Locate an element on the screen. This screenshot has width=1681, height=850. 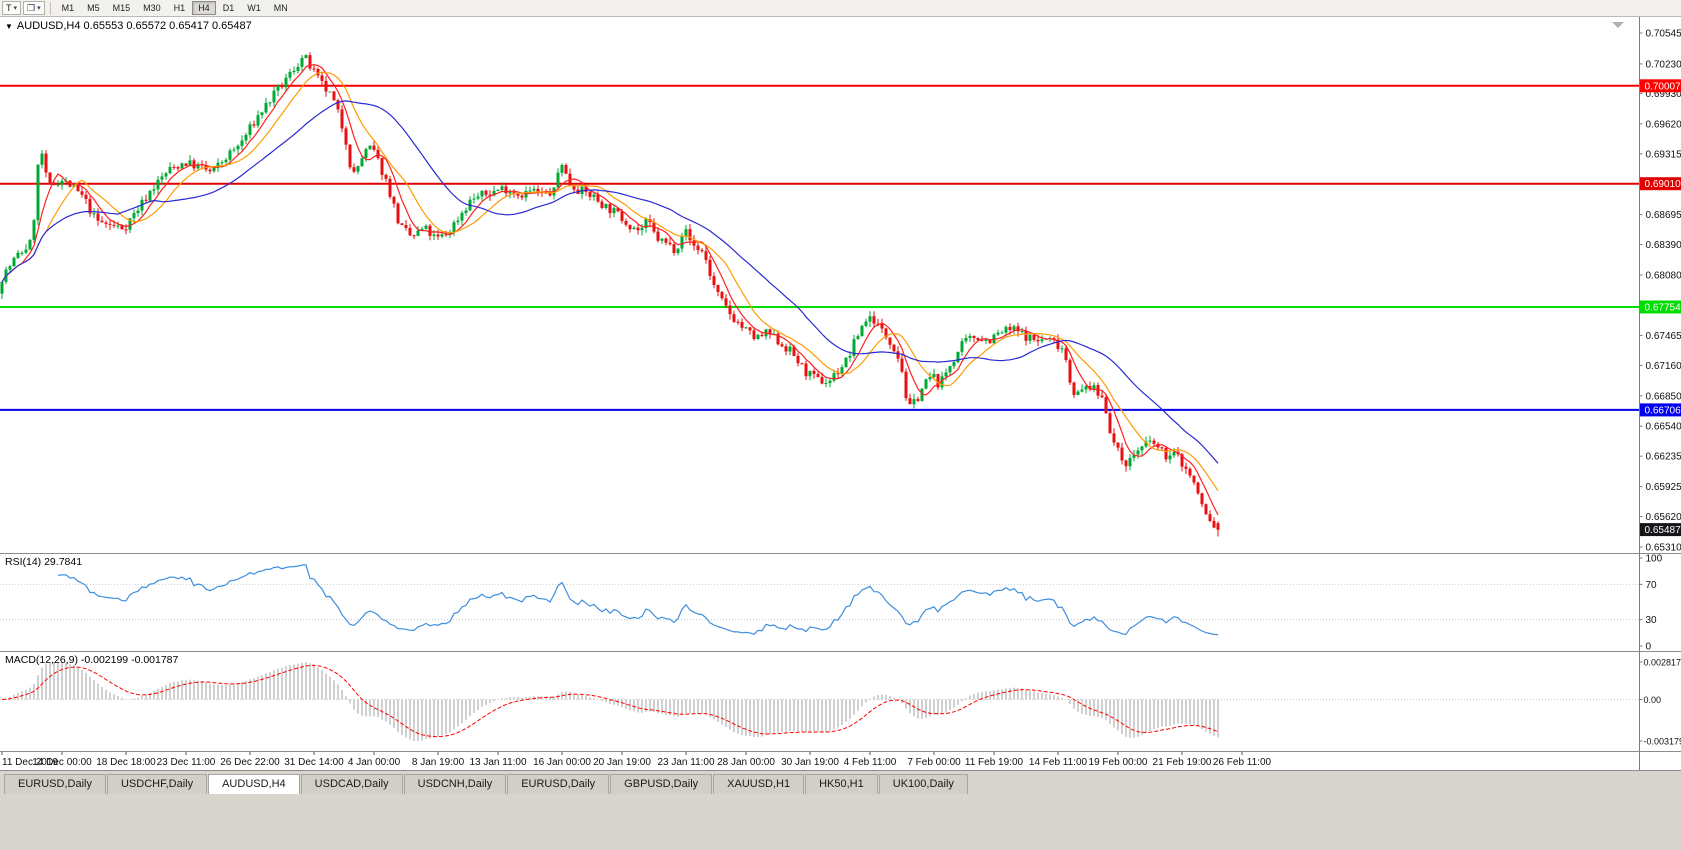
svg-text: 23 Dec 11:00 is located at coordinates (186, 762).